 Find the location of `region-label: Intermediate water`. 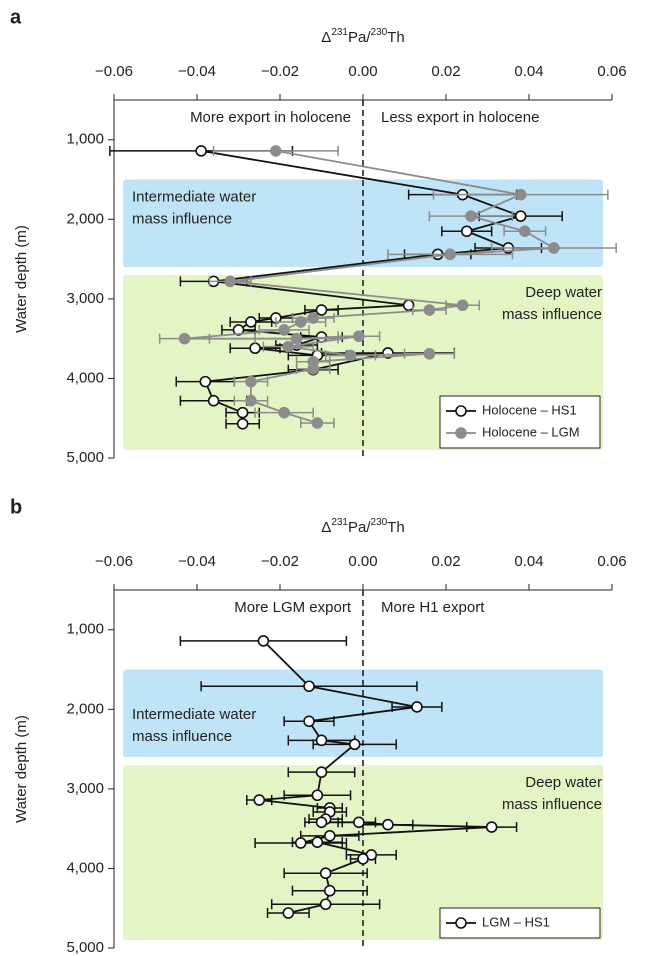

region-label: Intermediate water is located at coordinates (194, 714).